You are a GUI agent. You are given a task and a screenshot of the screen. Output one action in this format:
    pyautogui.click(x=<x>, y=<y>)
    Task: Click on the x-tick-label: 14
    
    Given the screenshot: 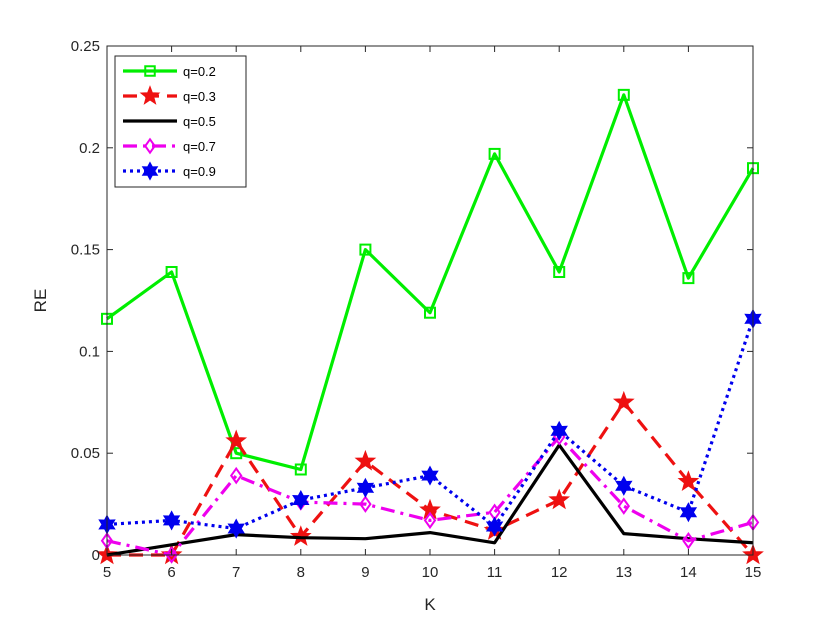 What is the action you would take?
    pyautogui.click(x=688, y=572)
    